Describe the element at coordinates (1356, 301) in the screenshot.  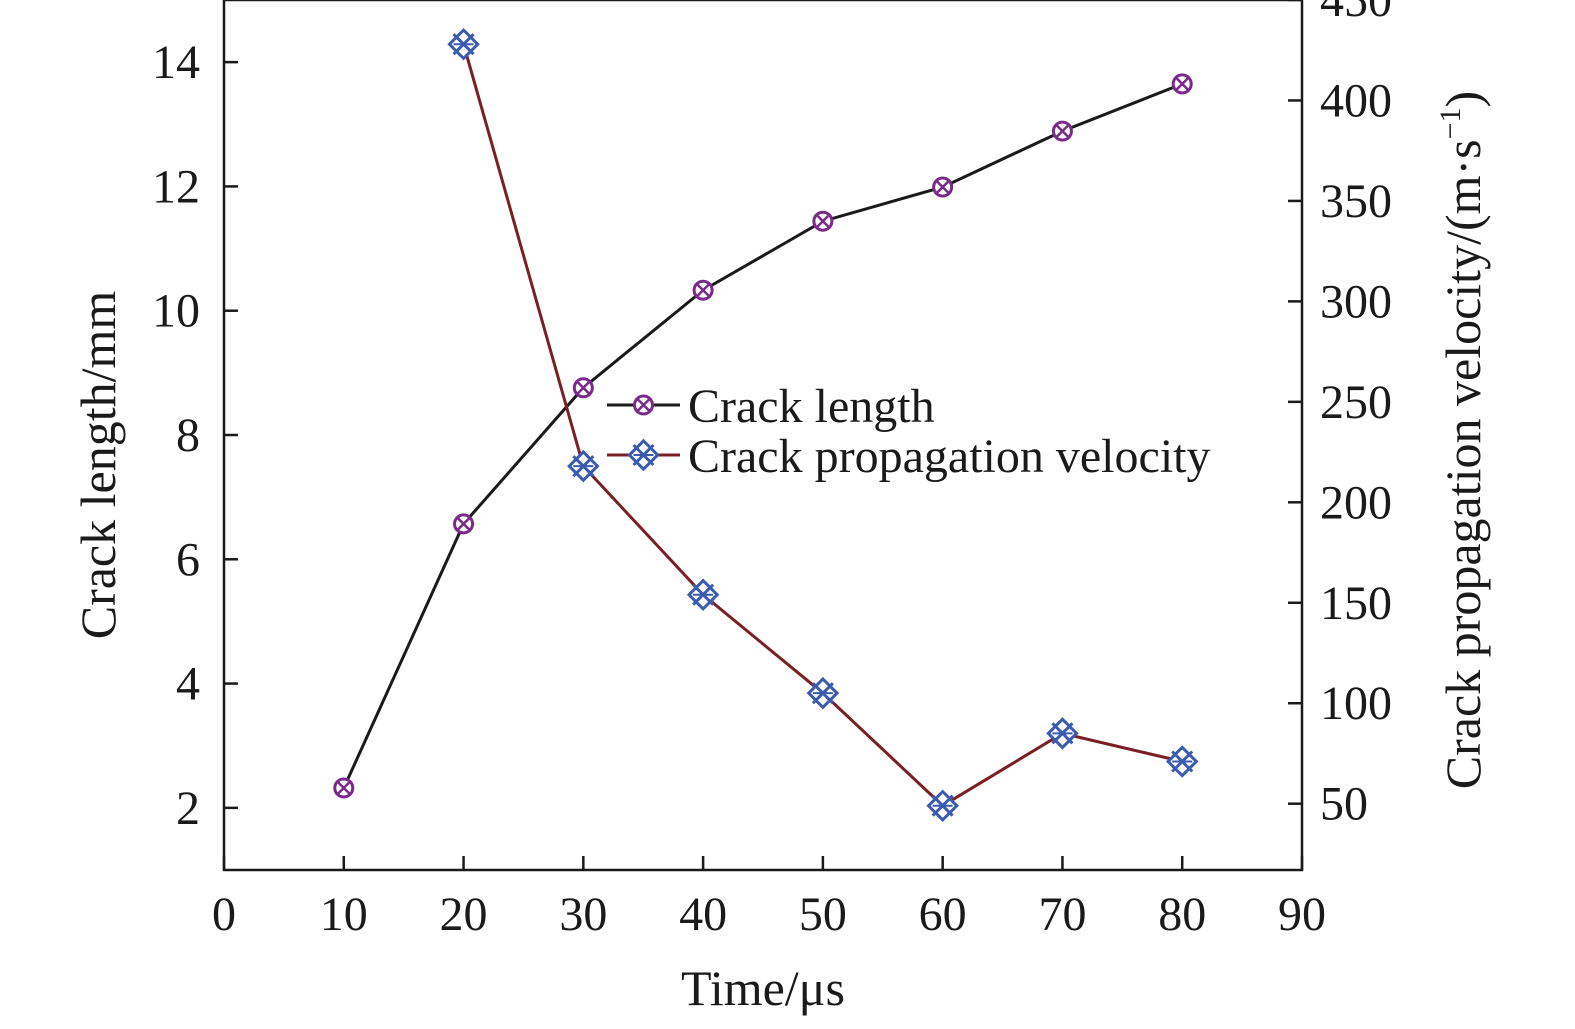
I see `right-y-tick-label: 300` at that location.